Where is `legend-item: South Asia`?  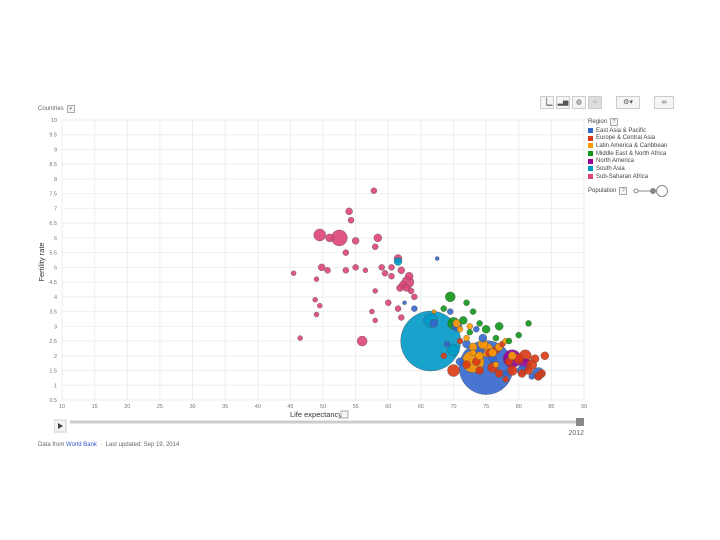
legend-item: South Asia is located at coordinates (629, 169).